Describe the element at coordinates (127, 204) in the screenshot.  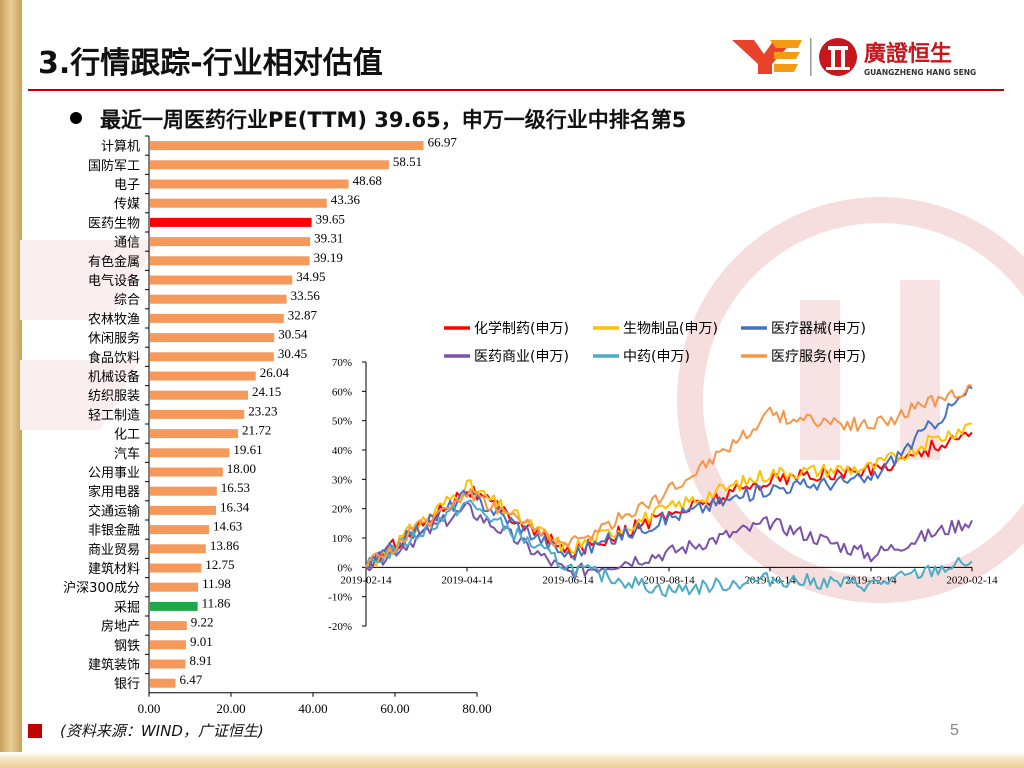
I see `bar-category-label: 传媒` at that location.